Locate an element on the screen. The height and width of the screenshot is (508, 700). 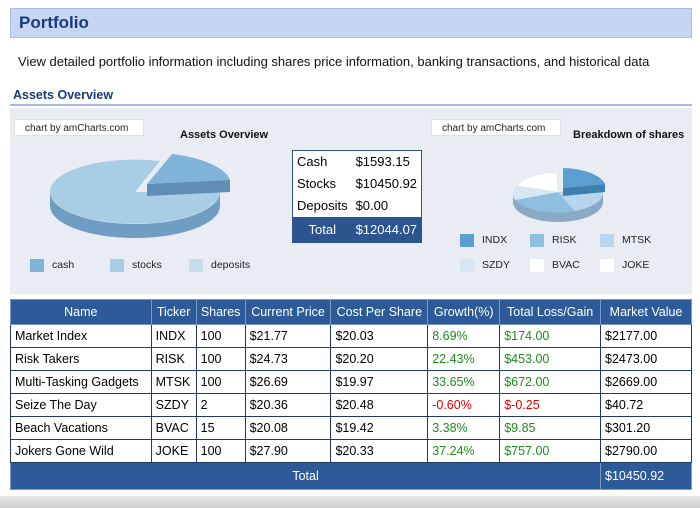
cell-gain: $-0.25 is located at coordinates (550, 405).